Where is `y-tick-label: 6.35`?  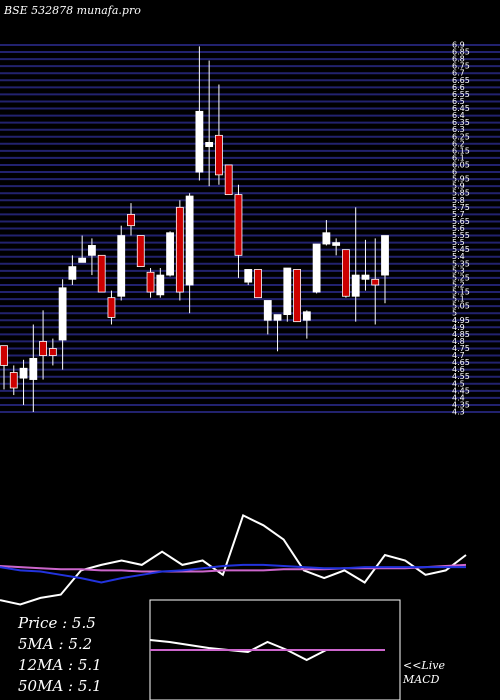
y-tick-label: 6.35 is located at coordinates (461, 122).